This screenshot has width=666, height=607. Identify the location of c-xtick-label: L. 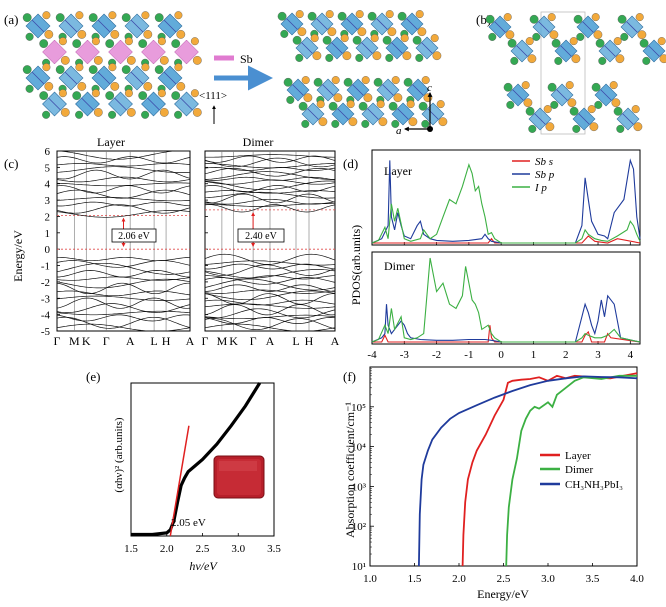
(295, 341).